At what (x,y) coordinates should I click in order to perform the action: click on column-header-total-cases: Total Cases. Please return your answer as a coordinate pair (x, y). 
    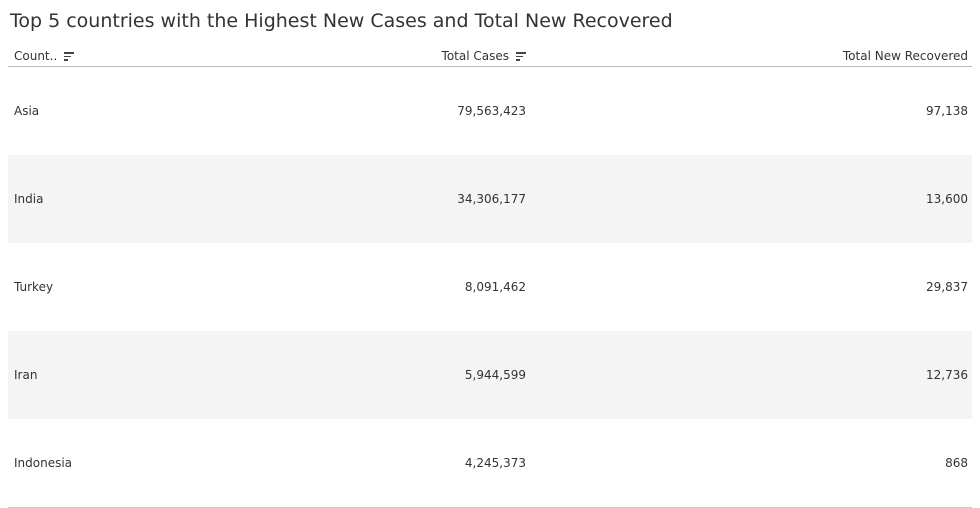
    Looking at the image, I should click on (484, 56).